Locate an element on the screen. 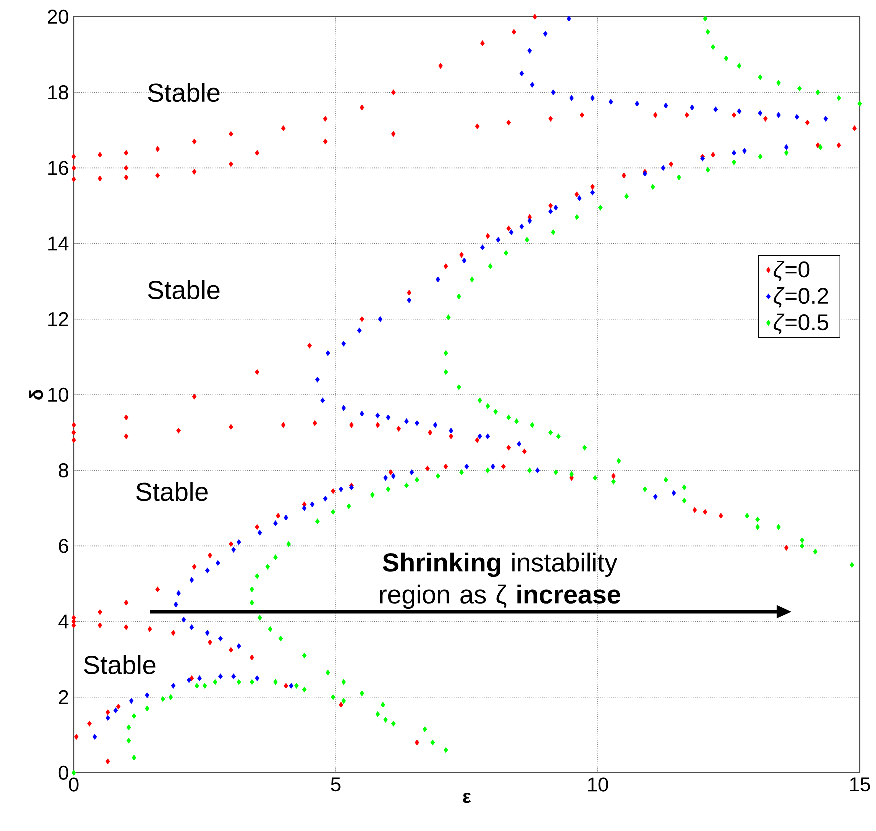  y-tick-label: 16 is located at coordinates (58, 168).